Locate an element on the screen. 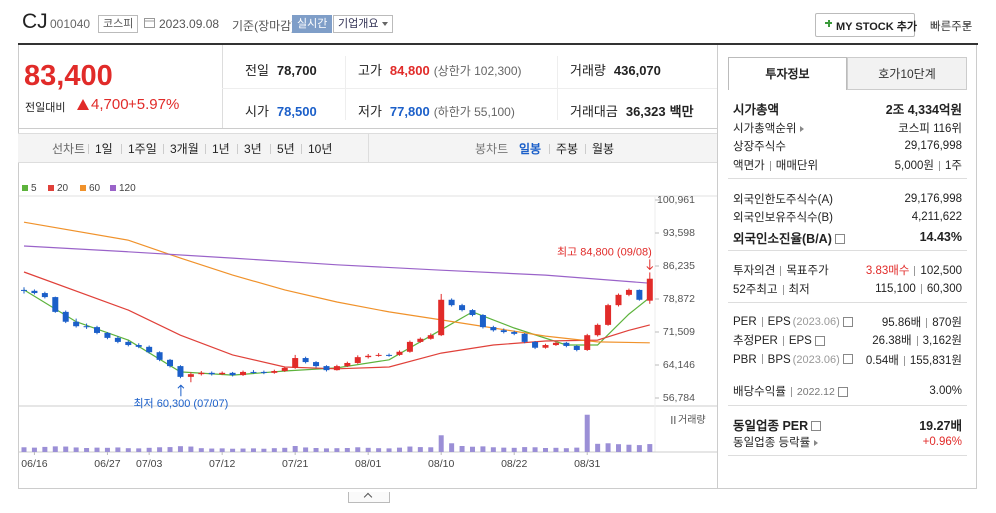 The height and width of the screenshot is (513, 996). value: 19.27배 is located at coordinates (940, 425).